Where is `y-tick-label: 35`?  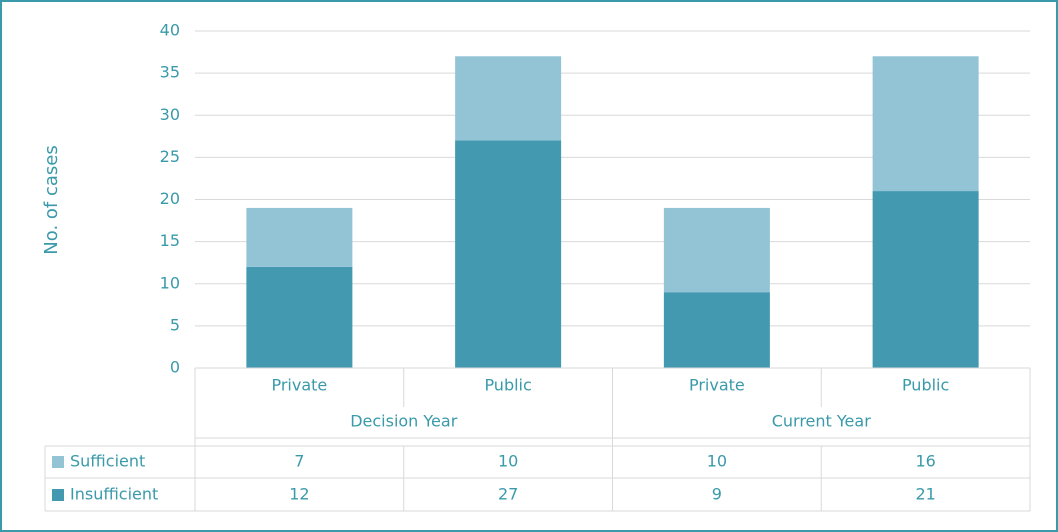 y-tick-label: 35 is located at coordinates (170, 72).